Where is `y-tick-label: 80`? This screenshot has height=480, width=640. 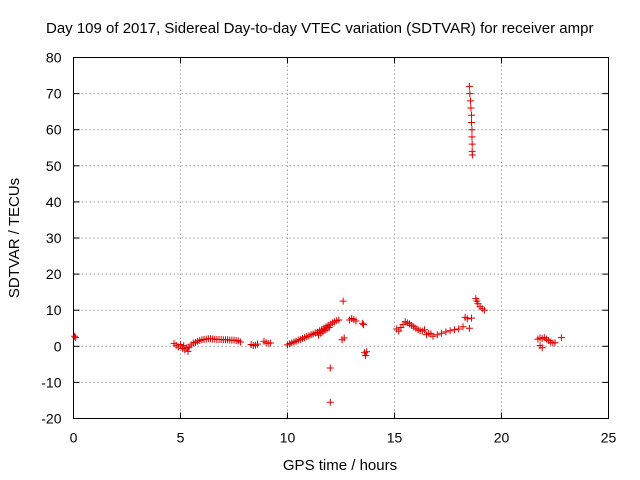
y-tick-label: 80 is located at coordinates (54, 58).